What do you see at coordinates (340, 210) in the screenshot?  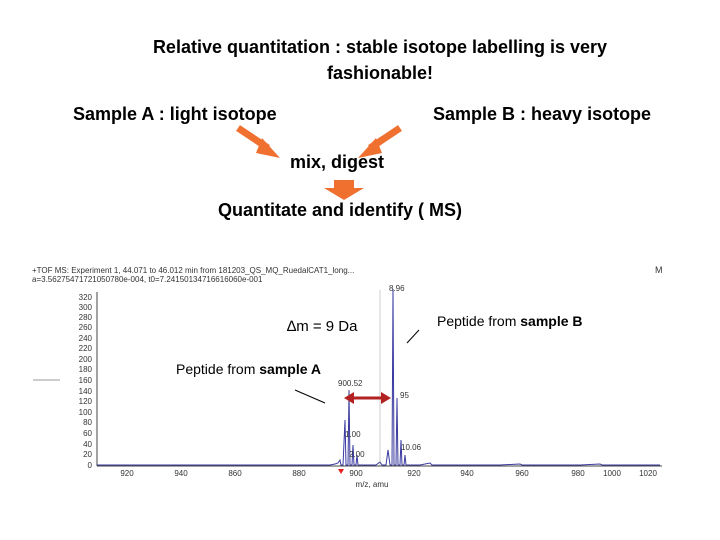 I see `quantitate-label: Quantitate and identify ( MS)` at bounding box center [340, 210].